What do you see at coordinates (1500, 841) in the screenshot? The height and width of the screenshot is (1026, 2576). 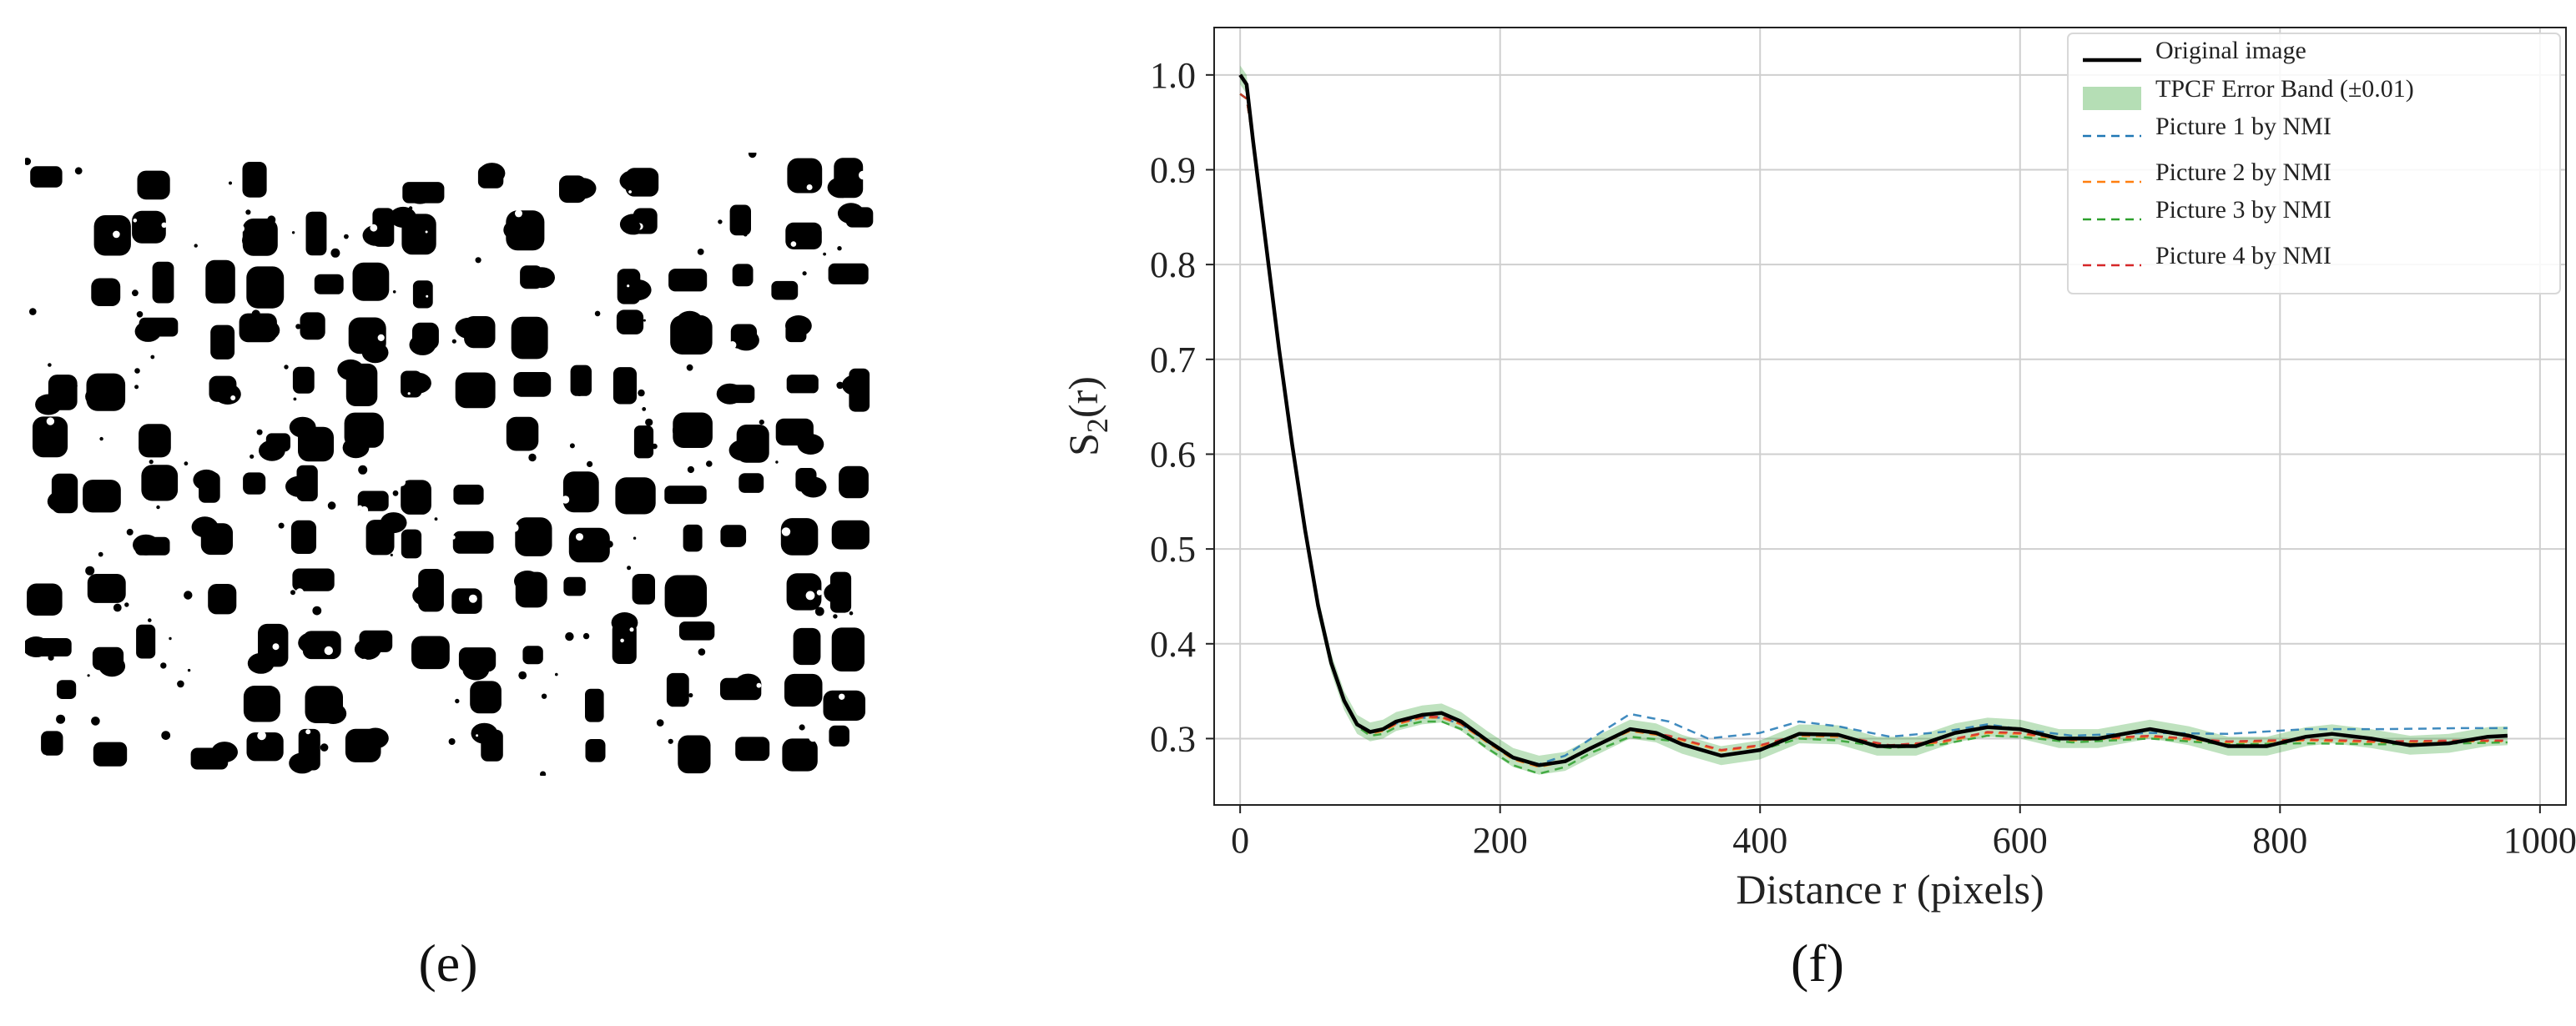 I see `x-tick-label: 200` at bounding box center [1500, 841].